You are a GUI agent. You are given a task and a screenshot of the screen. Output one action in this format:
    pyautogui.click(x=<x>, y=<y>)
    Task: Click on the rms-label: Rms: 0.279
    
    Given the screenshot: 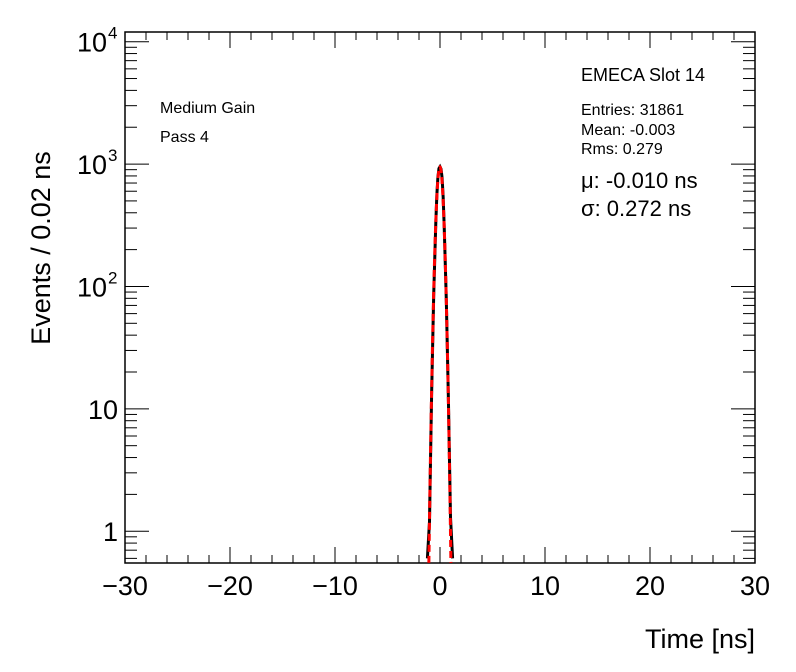 What is the action you would take?
    pyautogui.click(x=622, y=149)
    